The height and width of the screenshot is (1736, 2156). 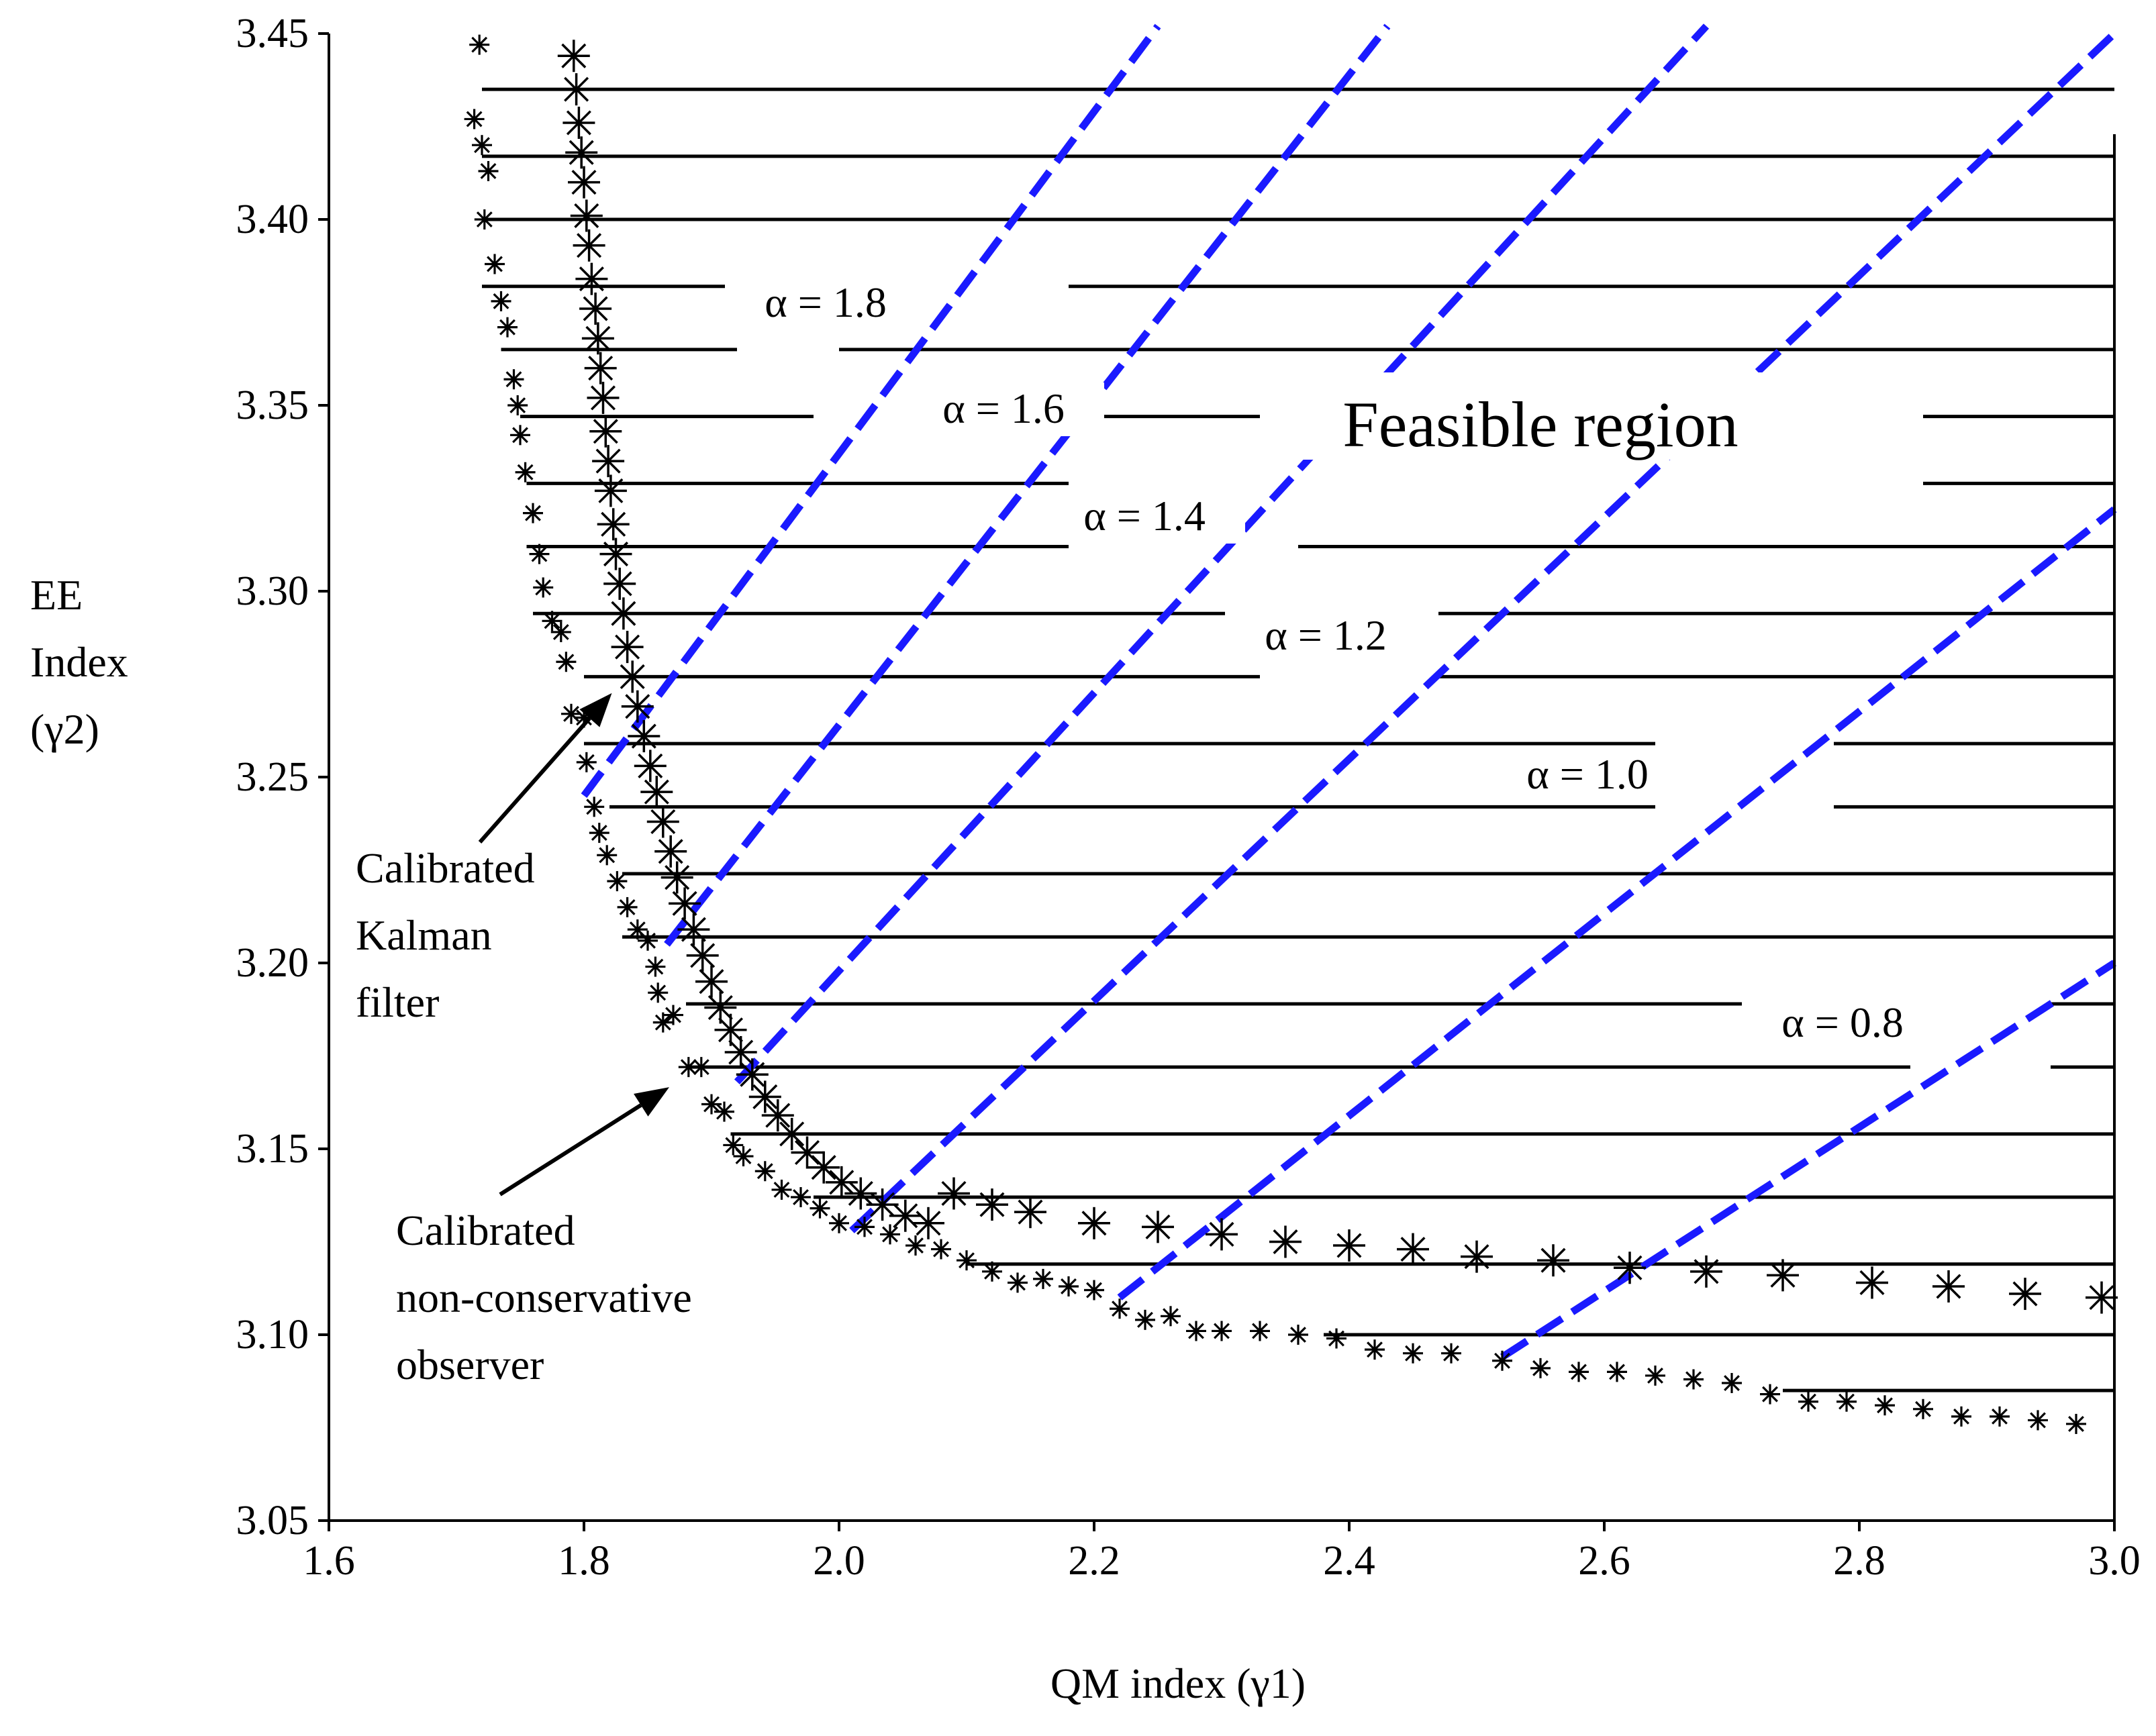 What do you see at coordinates (1094, 1561) in the screenshot?
I see `x-tick-label: 2.2` at bounding box center [1094, 1561].